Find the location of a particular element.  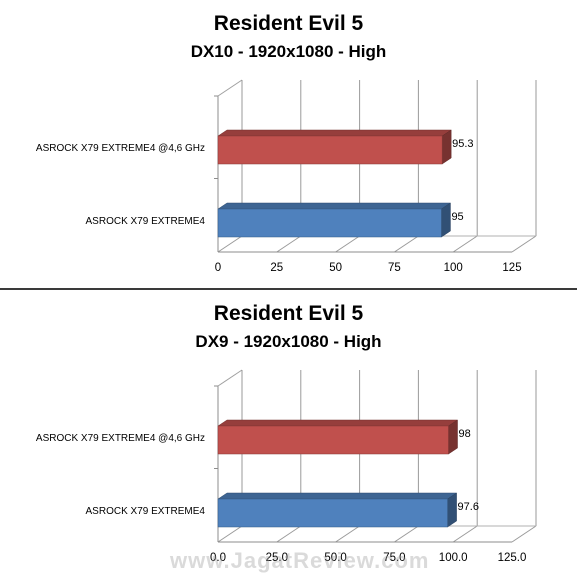

chart-subtitle: DX9 - 1920x1080 - High is located at coordinates (288, 341).